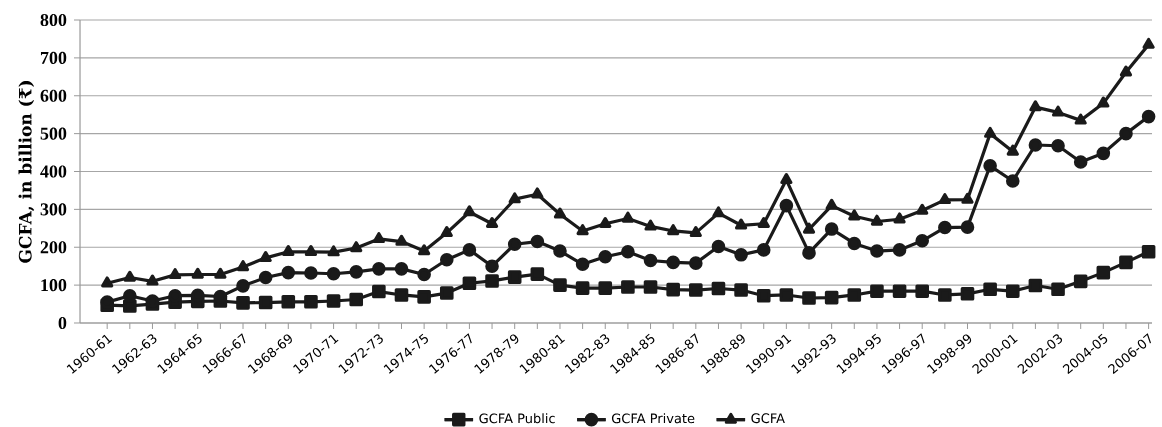  What do you see at coordinates (26, 172) in the screenshot?
I see `y-axis-title: GCFA, in billion (₹)` at bounding box center [26, 172].